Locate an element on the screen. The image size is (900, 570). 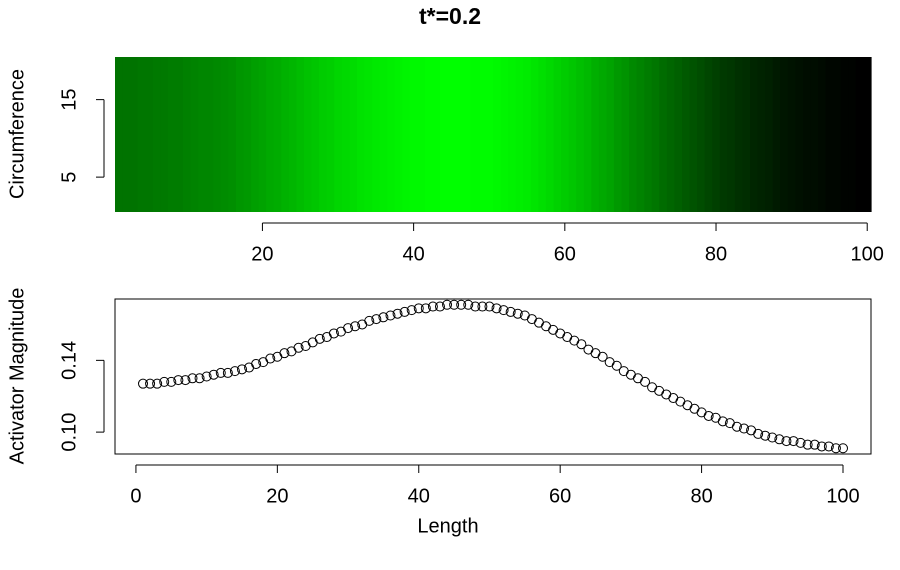
y-axis-label: Activator Magnitude is located at coordinates (17, 376).